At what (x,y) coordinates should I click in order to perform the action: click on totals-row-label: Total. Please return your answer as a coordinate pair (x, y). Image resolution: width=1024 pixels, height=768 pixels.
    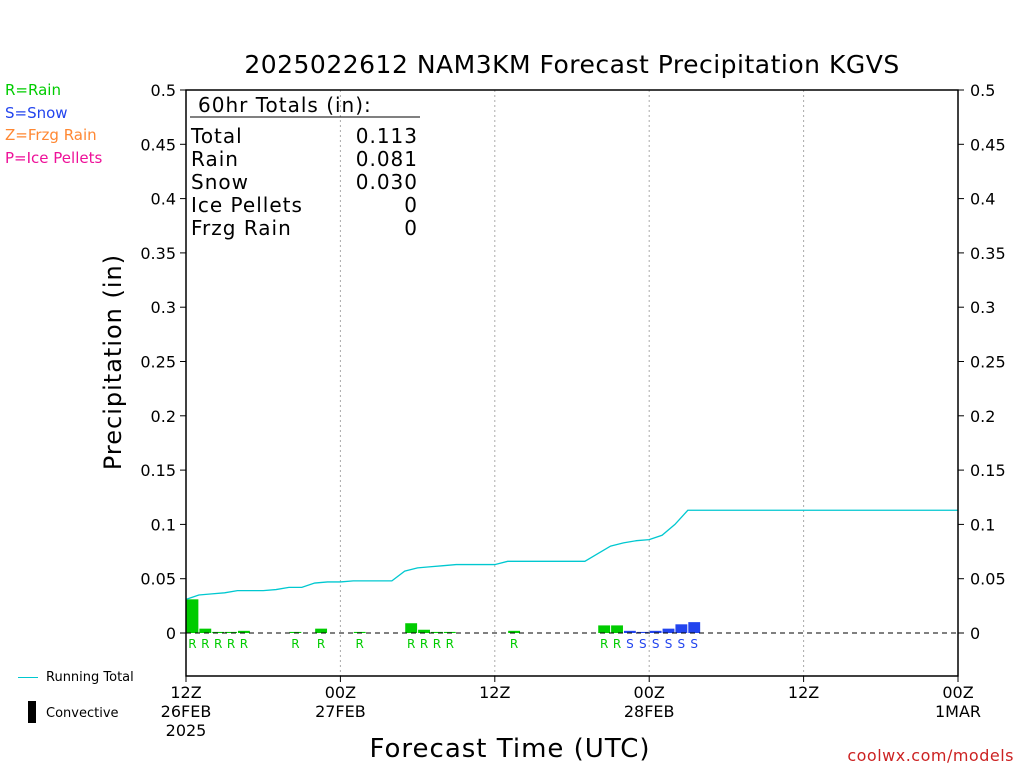
    Looking at the image, I should click on (216, 136).